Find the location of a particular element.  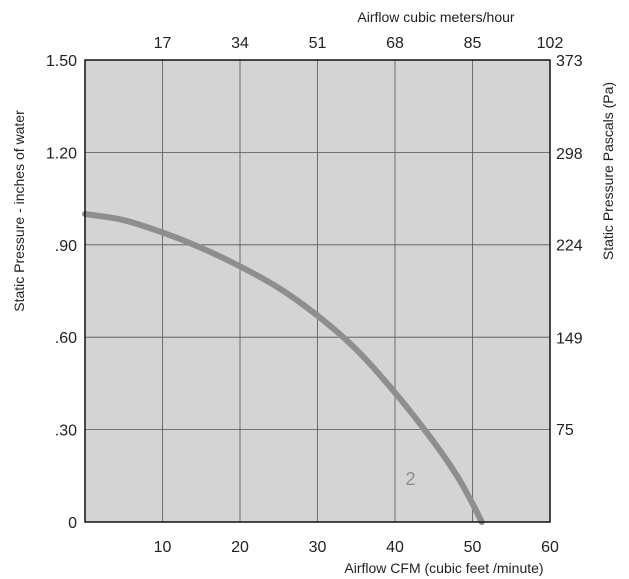

bottom-axis-title: Airflow CFM (cubic feet /minute) is located at coordinates (443, 568).